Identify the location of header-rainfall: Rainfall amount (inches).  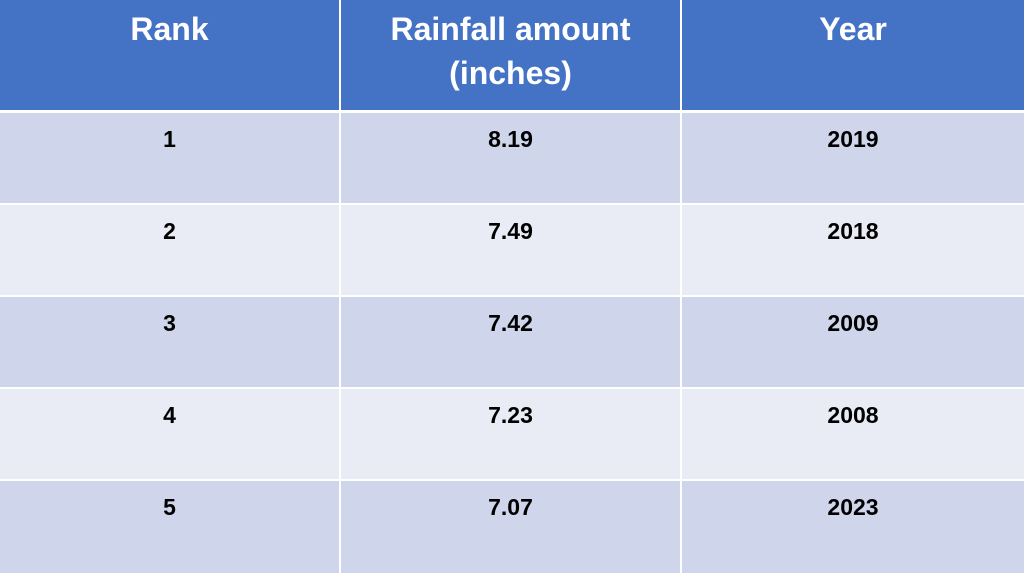
(511, 56).